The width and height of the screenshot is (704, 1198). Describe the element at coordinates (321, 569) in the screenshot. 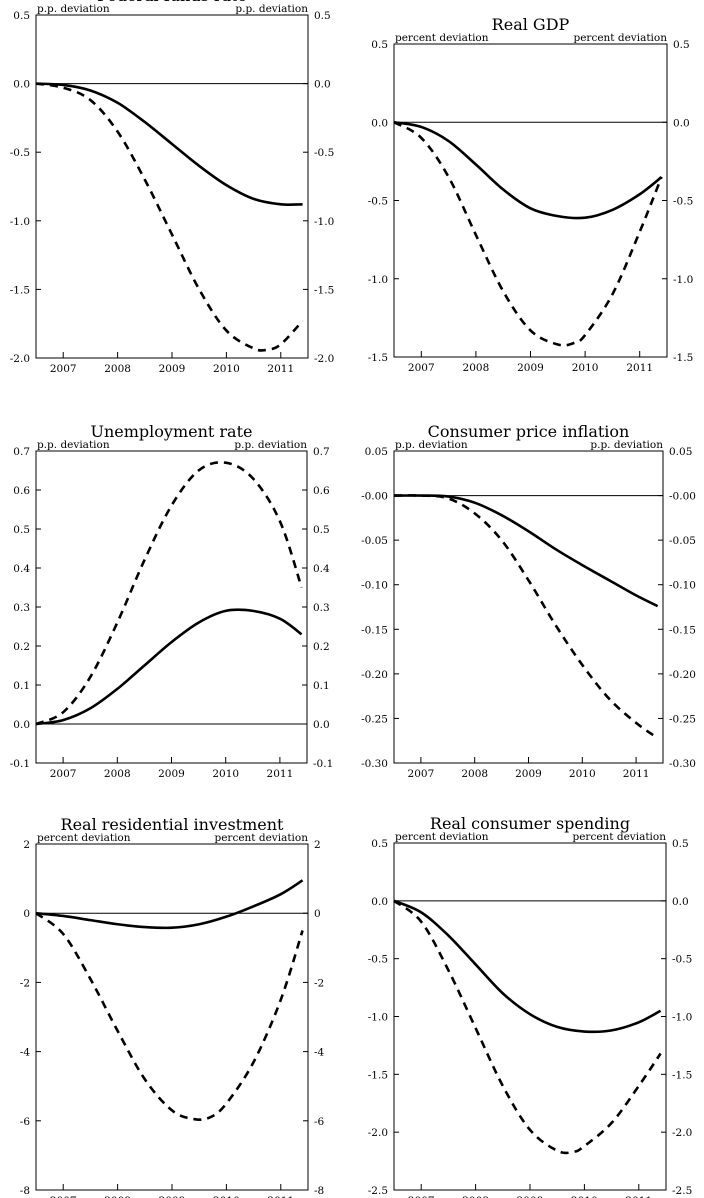

I see `y-tick-label-right: 0.4` at that location.